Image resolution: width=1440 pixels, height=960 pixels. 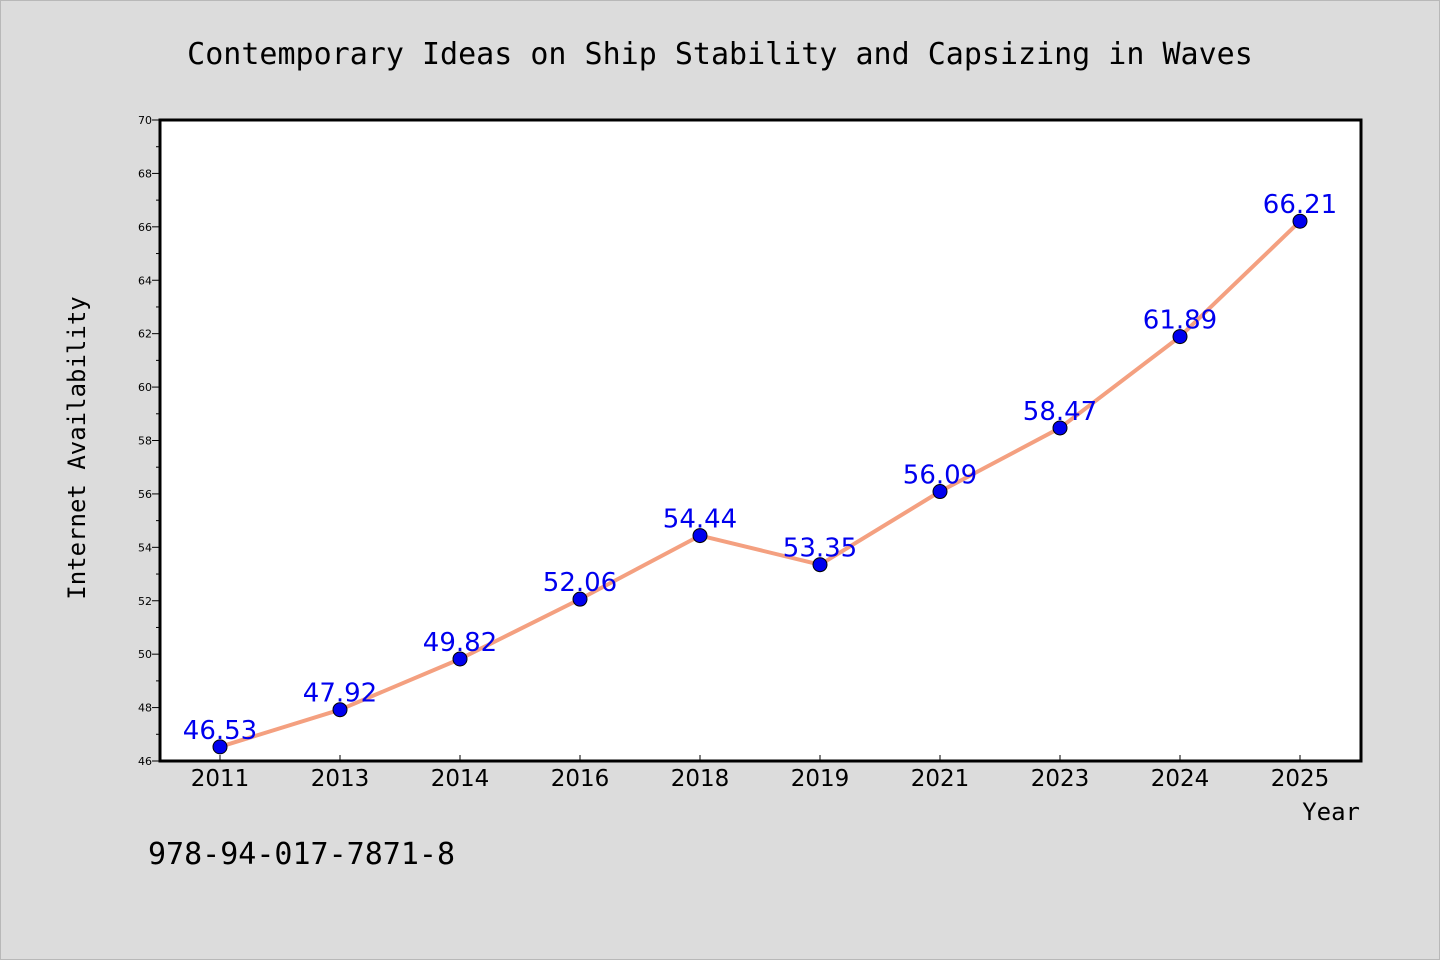 I want to click on data-label: 52.06, so click(x=580, y=583).